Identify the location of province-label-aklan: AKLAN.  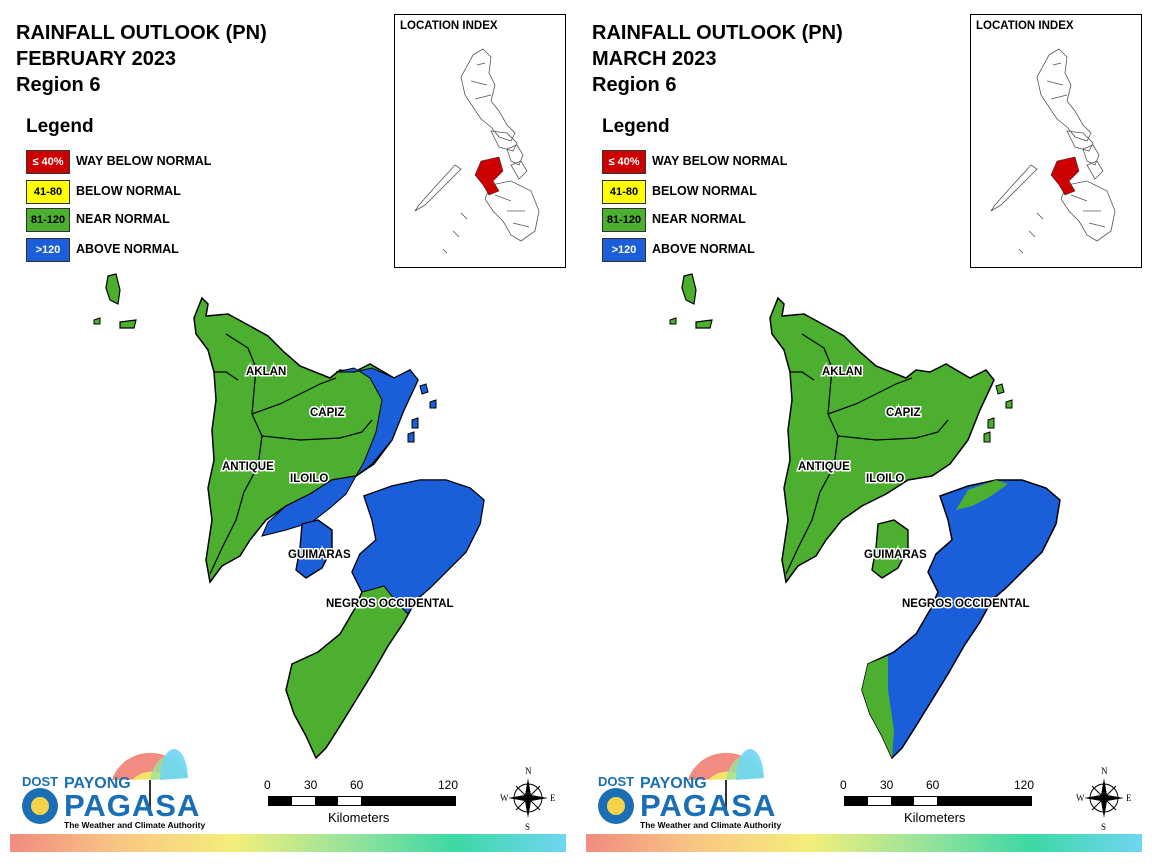
(842, 372).